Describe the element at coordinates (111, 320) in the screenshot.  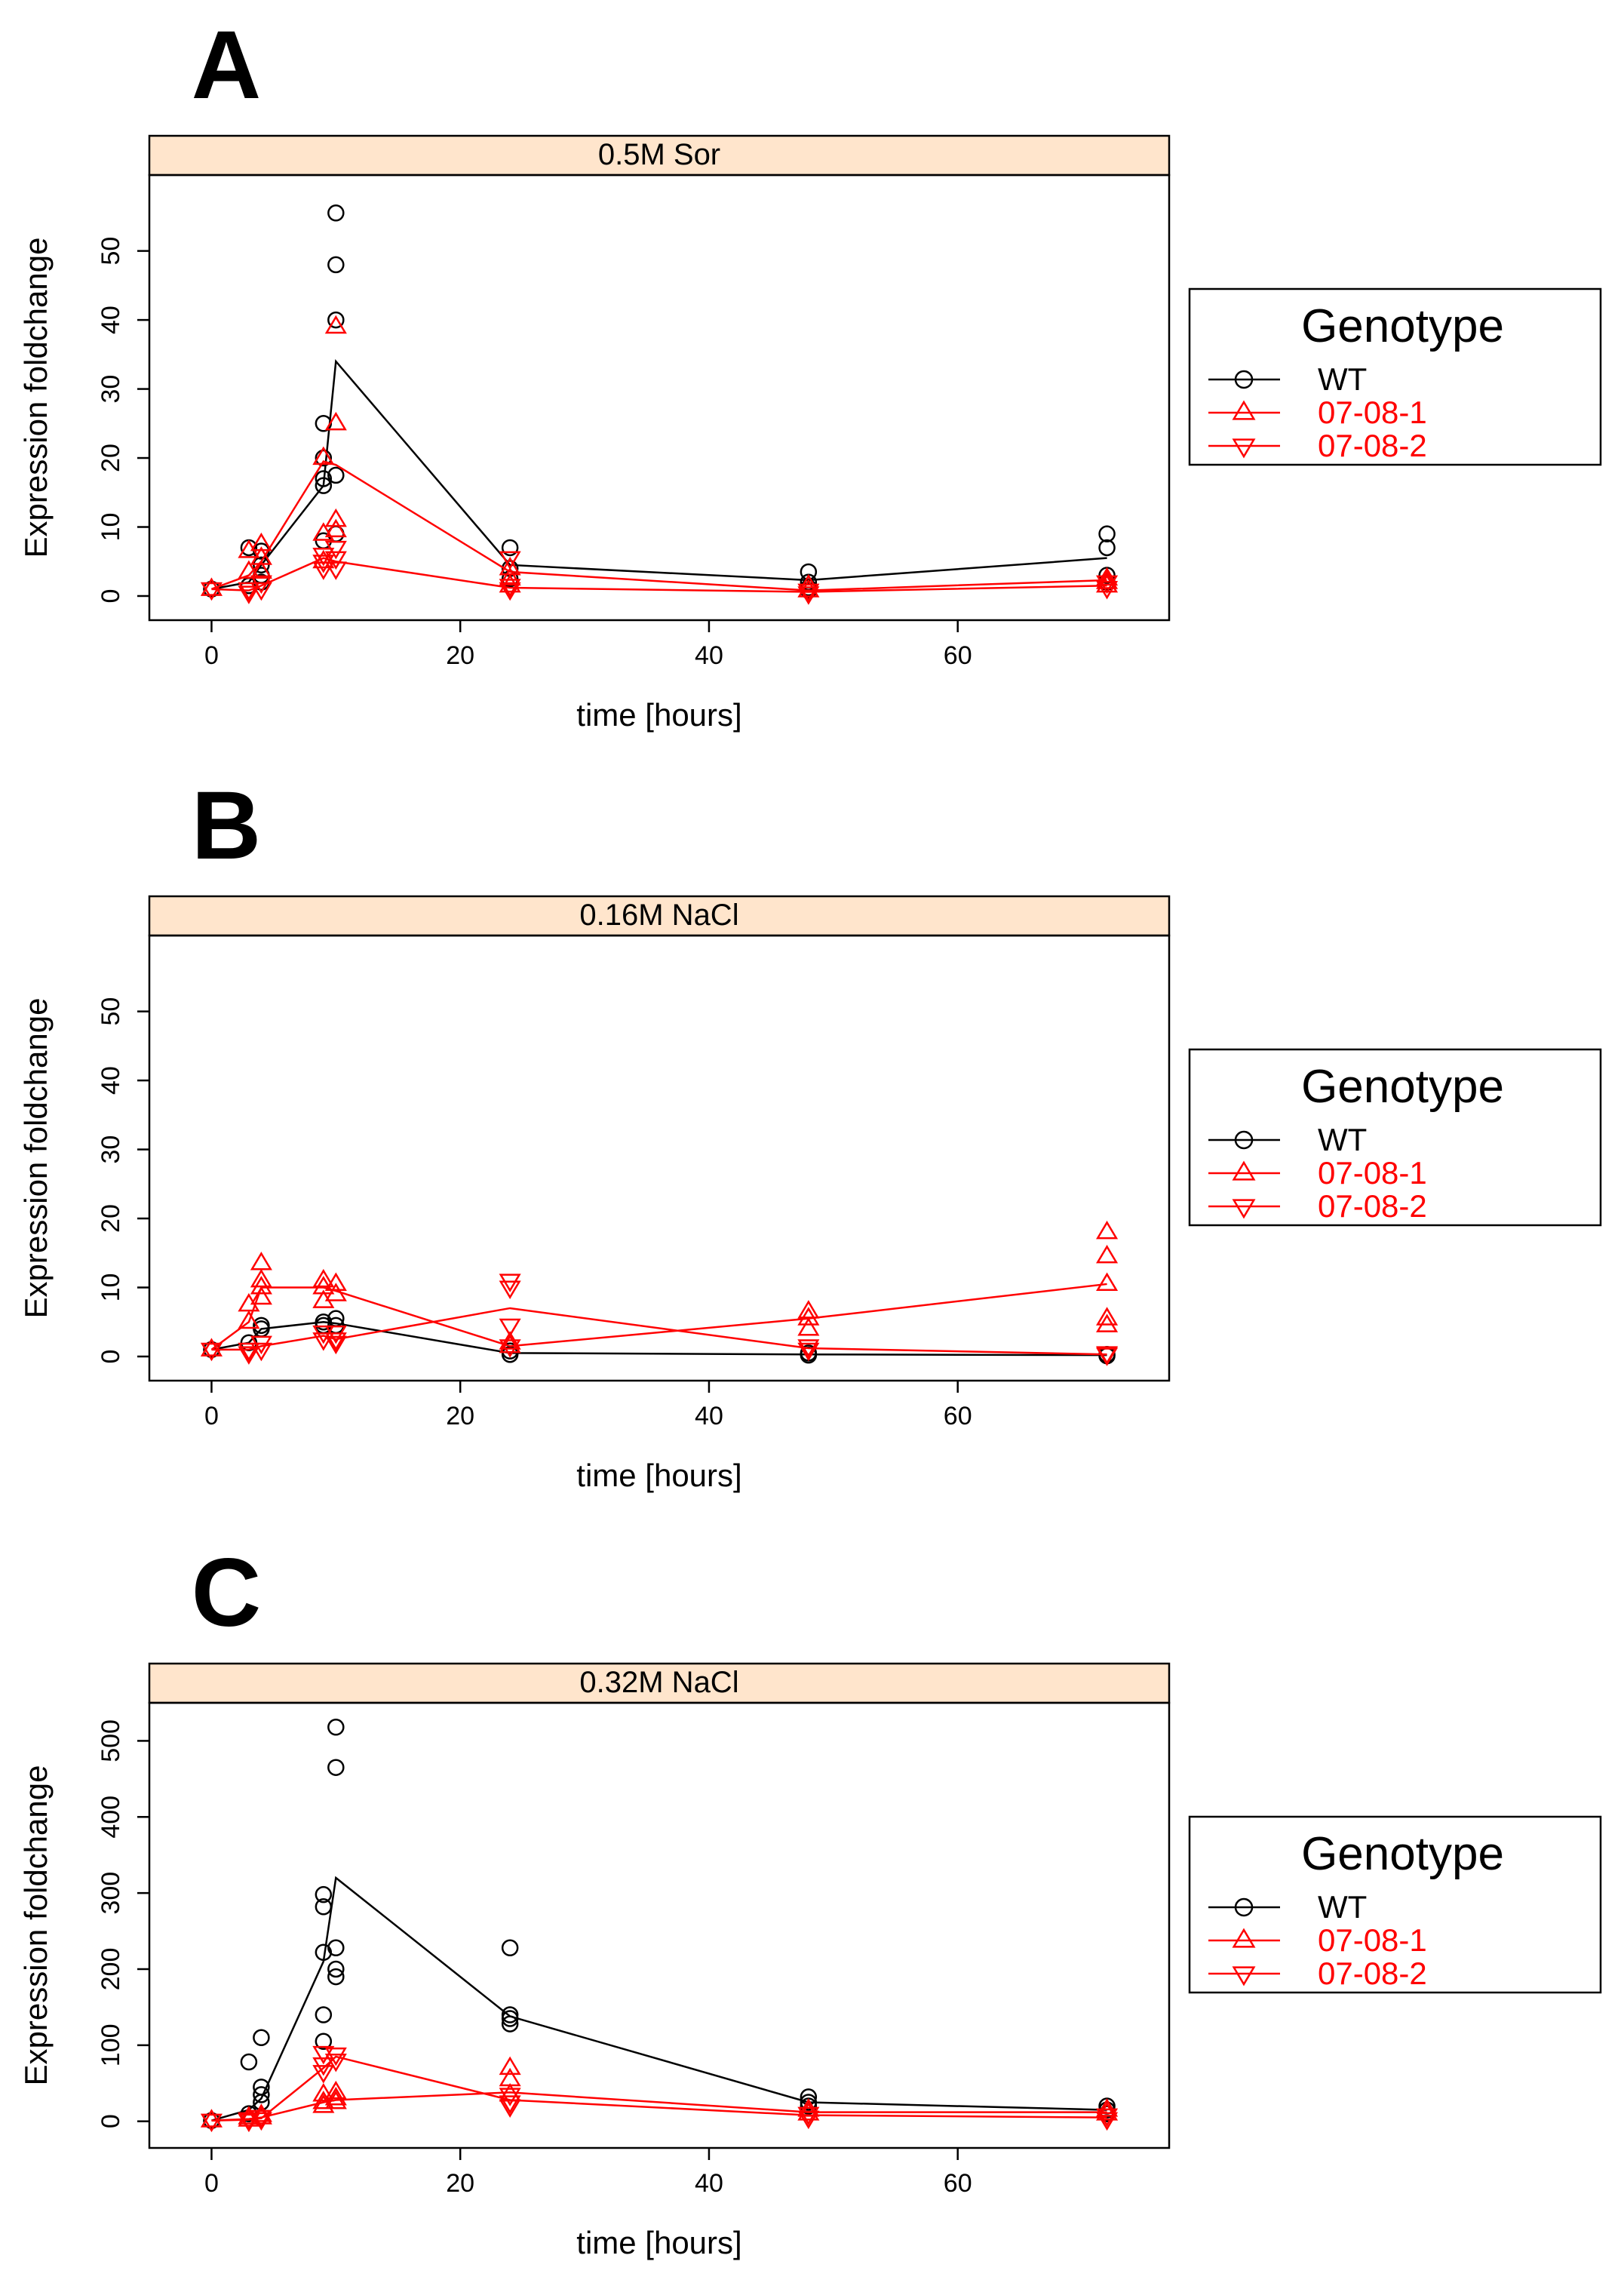
I see `y-tick-label: 40` at that location.